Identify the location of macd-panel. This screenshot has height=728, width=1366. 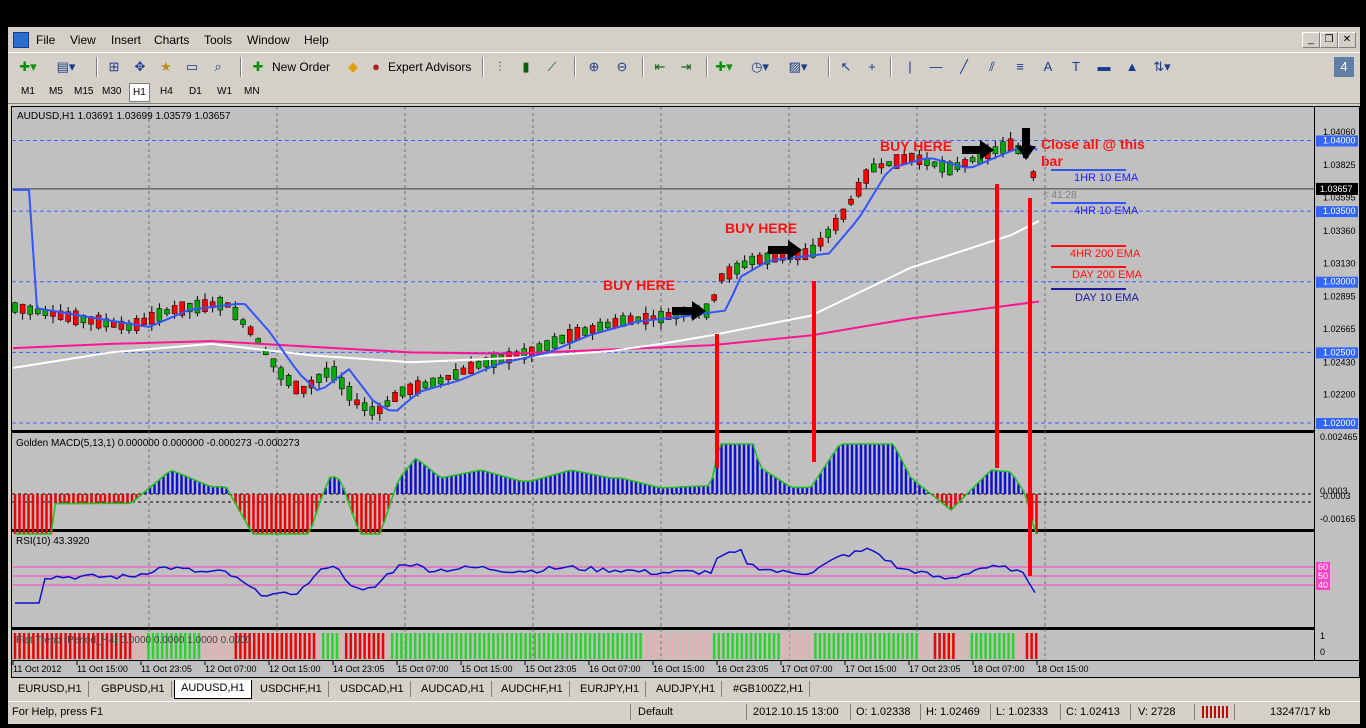
(663, 481).